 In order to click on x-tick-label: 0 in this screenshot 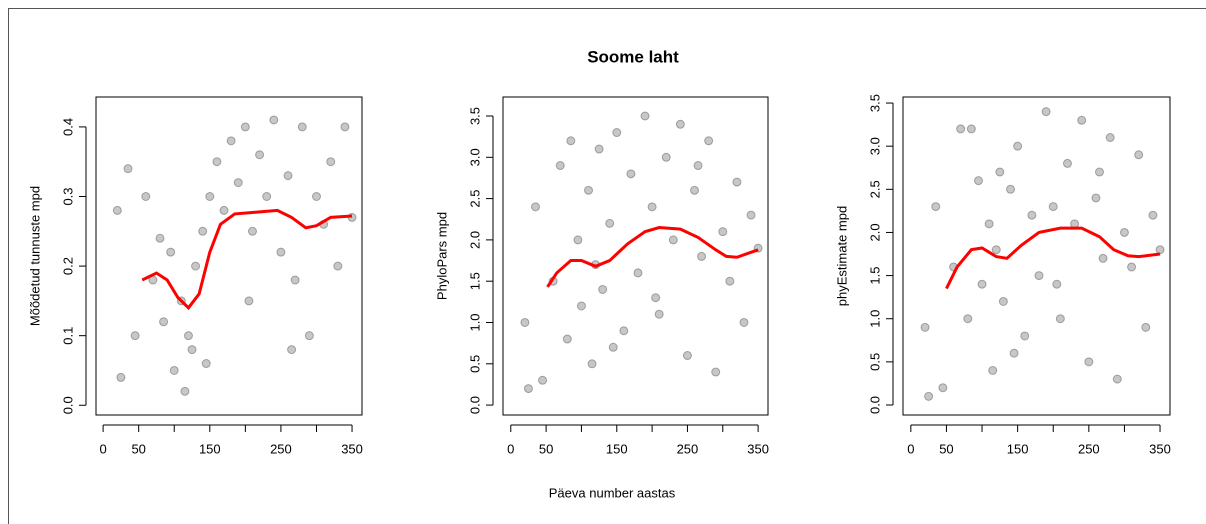, I will do `click(510, 448)`.